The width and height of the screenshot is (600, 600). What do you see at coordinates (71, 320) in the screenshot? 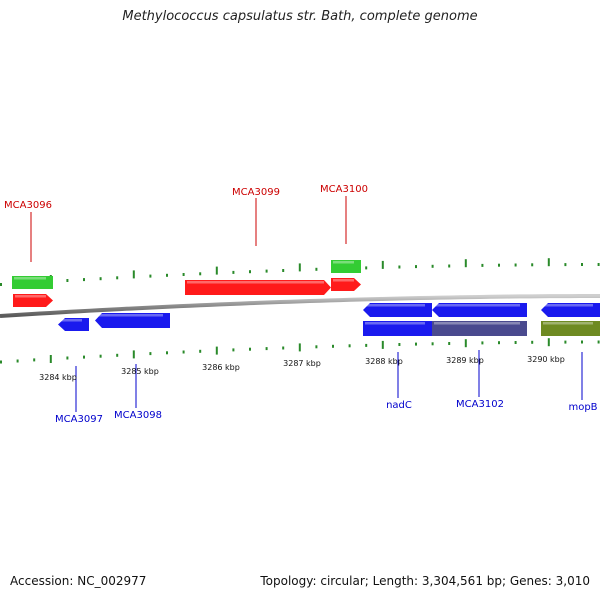
I see `gene-mca3097-highlight` at bounding box center [71, 320].